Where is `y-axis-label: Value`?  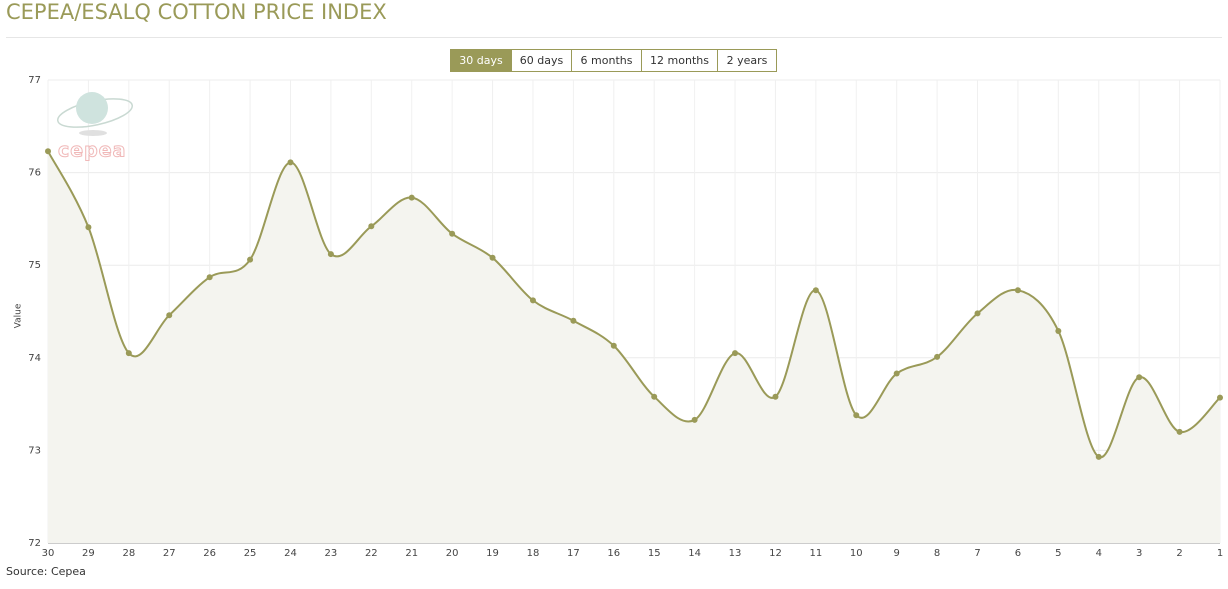 y-axis-label: Value is located at coordinates (19, 315).